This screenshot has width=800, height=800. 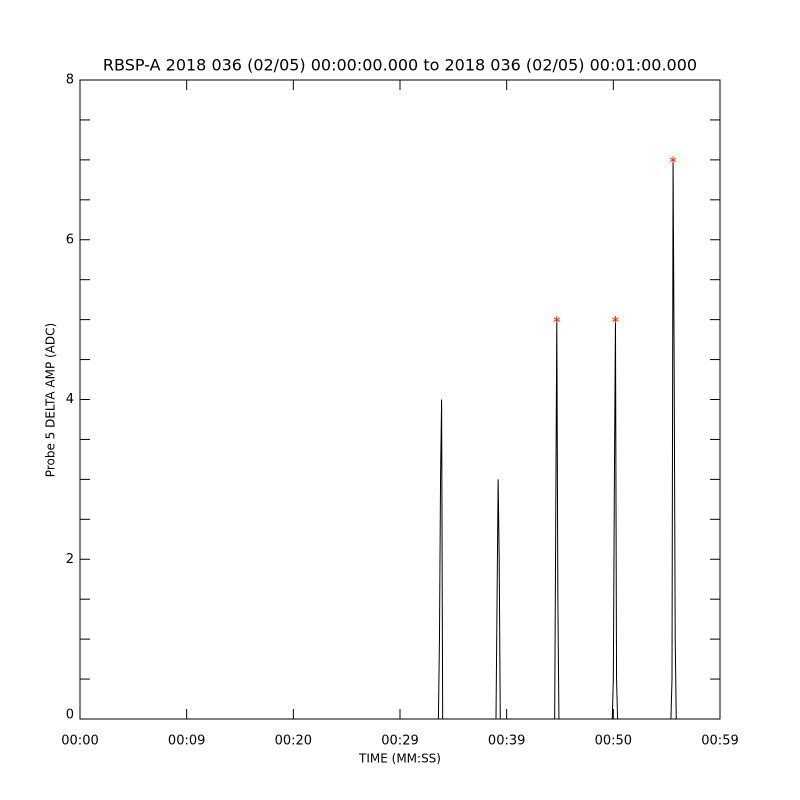 What do you see at coordinates (613, 741) in the screenshot?
I see `x-tick-label: 00:50` at bounding box center [613, 741].